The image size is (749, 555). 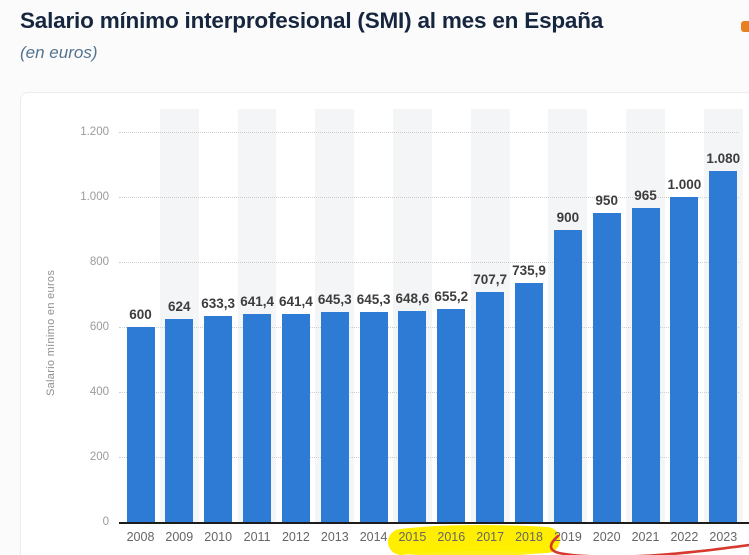 I want to click on x-tick-label-2021: 2021, so click(x=645, y=537).